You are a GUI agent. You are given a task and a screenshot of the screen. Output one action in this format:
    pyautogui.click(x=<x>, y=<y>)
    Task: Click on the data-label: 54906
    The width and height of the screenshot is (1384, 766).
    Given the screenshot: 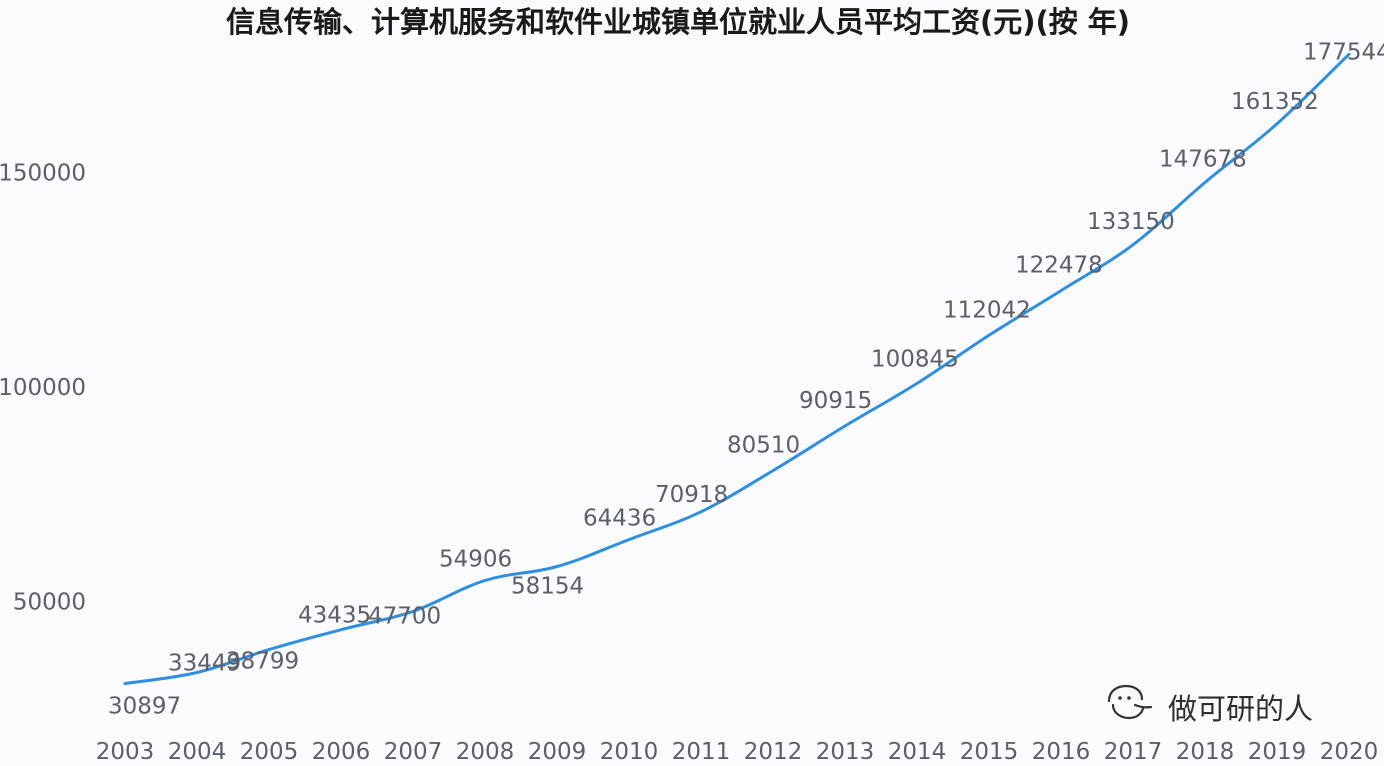 What is the action you would take?
    pyautogui.click(x=475, y=560)
    